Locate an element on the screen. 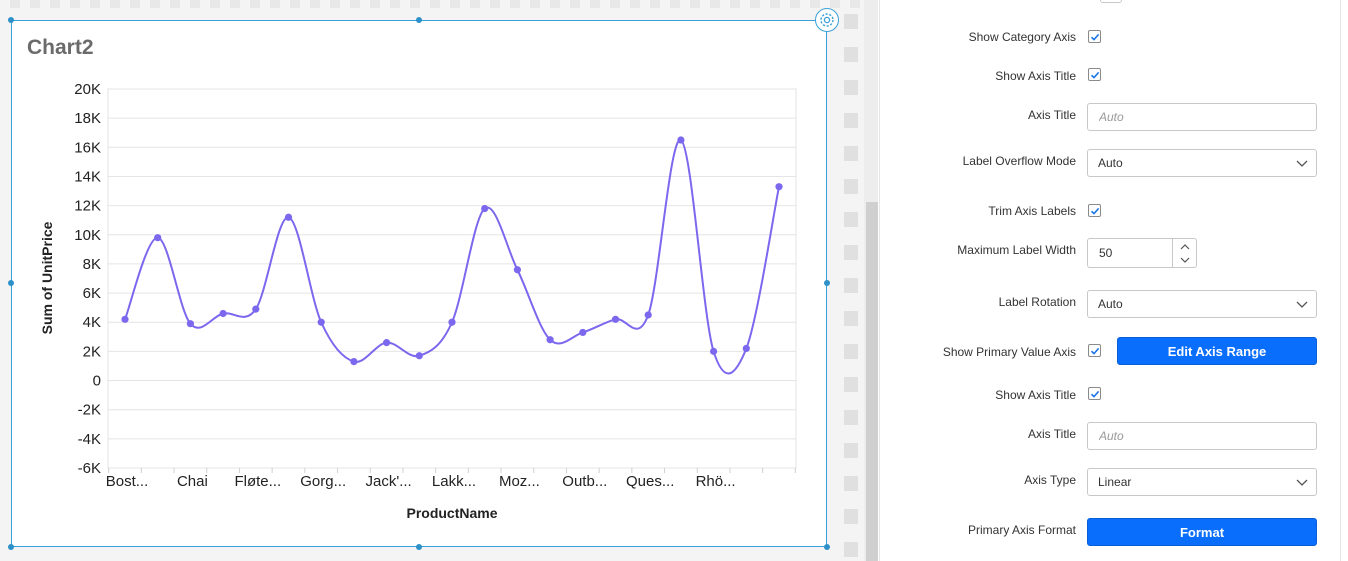 This screenshot has height=561, width=1348. resize-handle-left is located at coordinates (11, 283).